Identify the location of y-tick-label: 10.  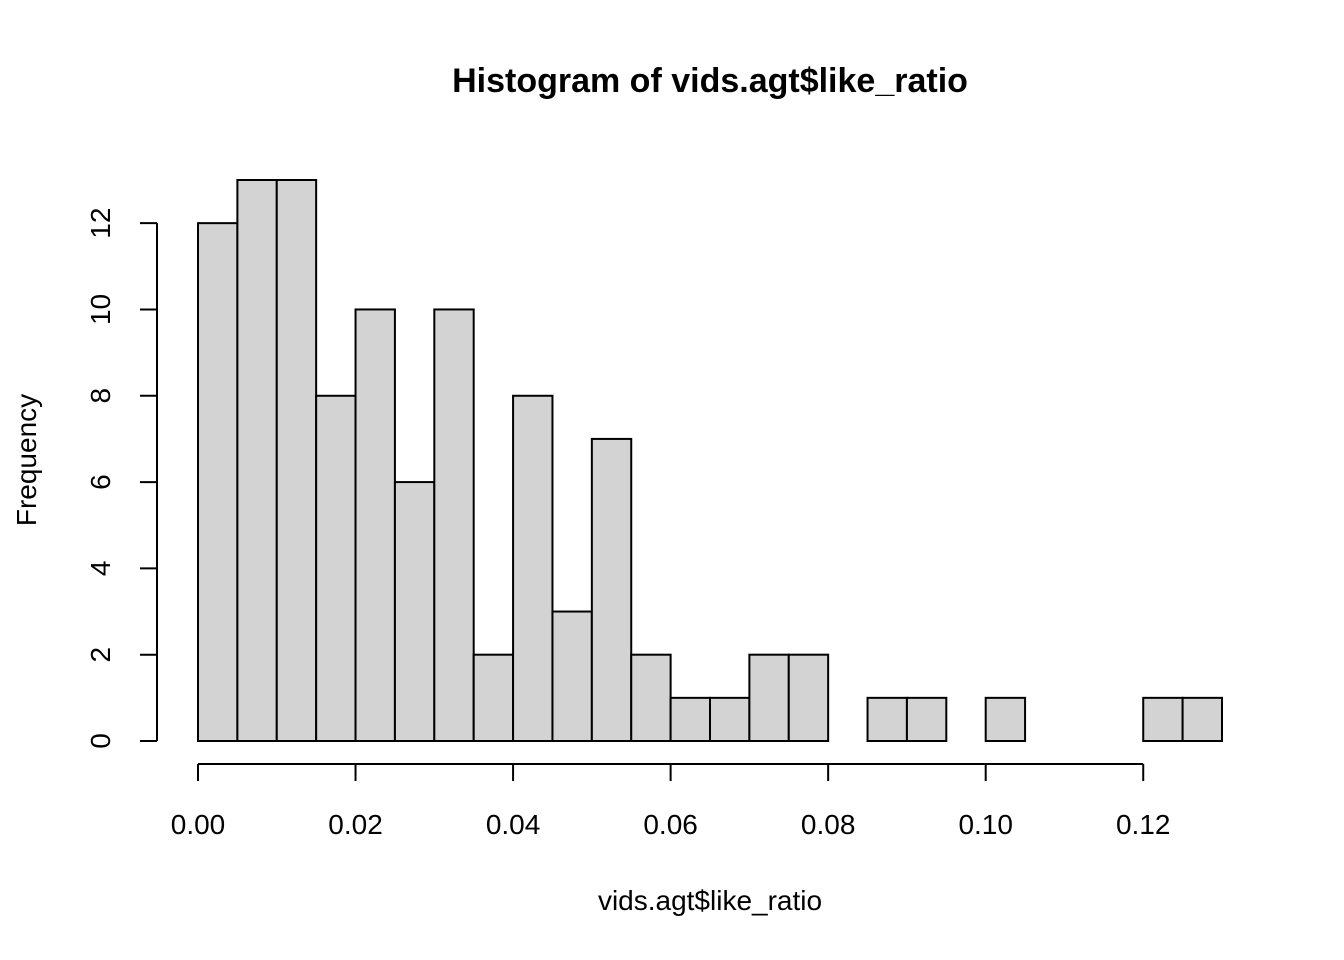
(100, 309).